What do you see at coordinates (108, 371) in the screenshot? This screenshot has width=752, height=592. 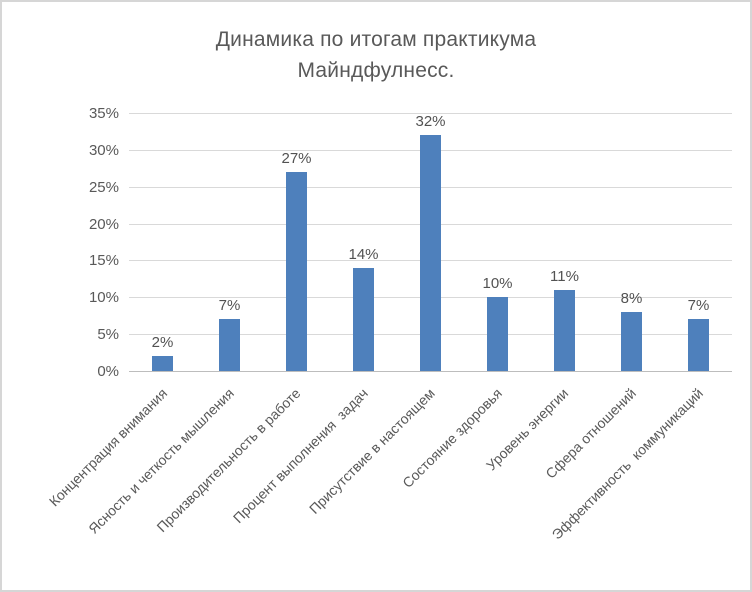 I see `y-axis-tick-label: 0%` at bounding box center [108, 371].